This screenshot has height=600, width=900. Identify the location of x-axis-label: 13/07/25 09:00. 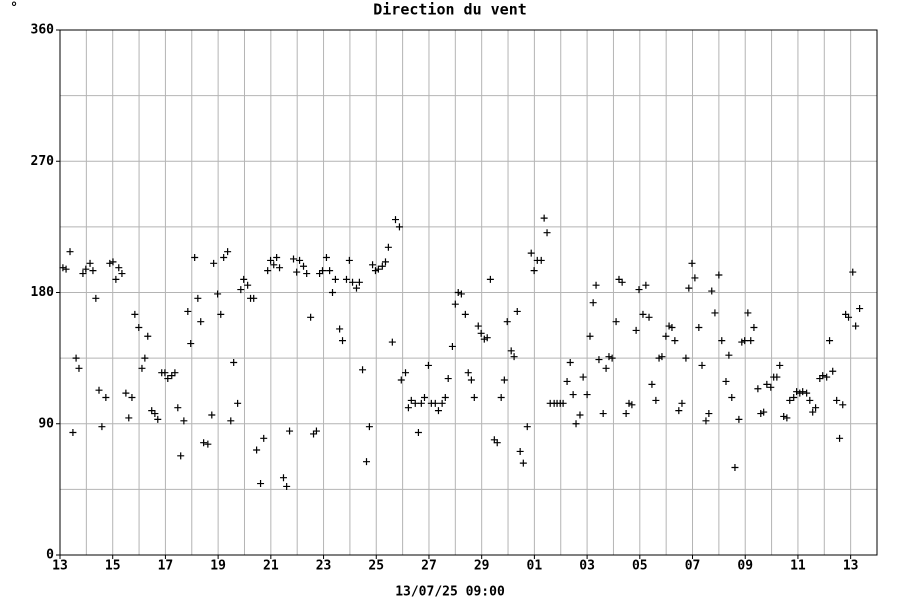
(450, 592).